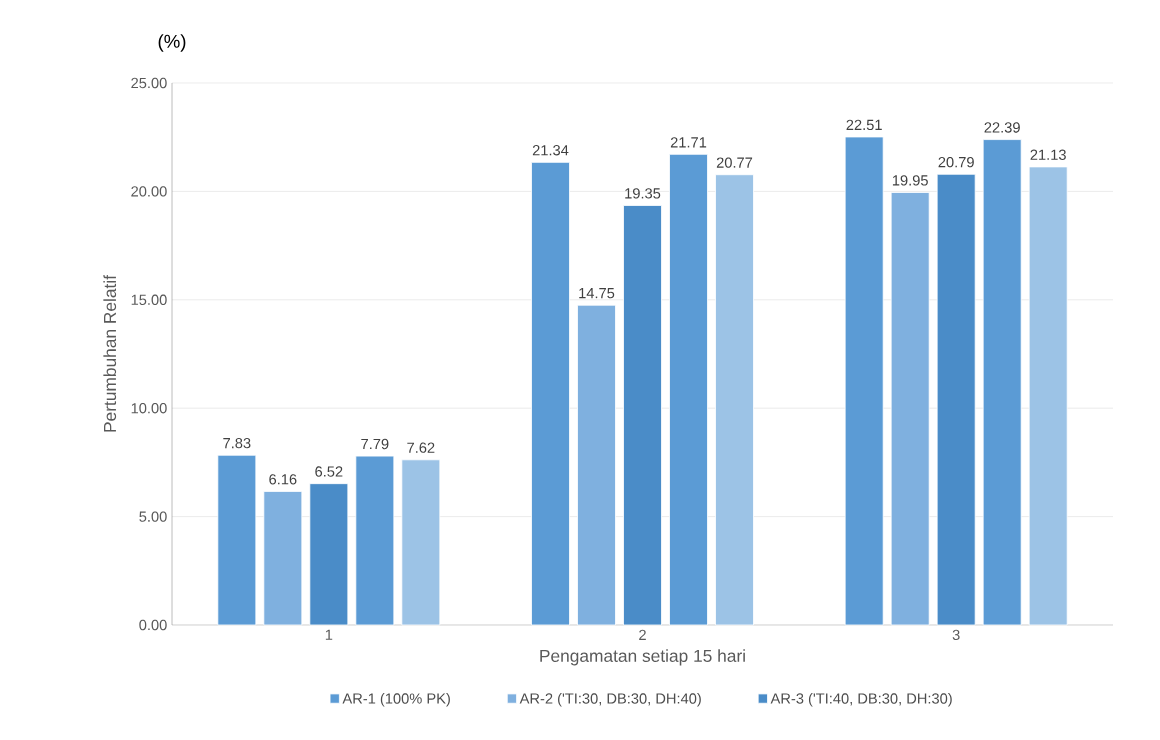  Describe the element at coordinates (329, 634) in the screenshot. I see `x-tick-label: 1` at that location.